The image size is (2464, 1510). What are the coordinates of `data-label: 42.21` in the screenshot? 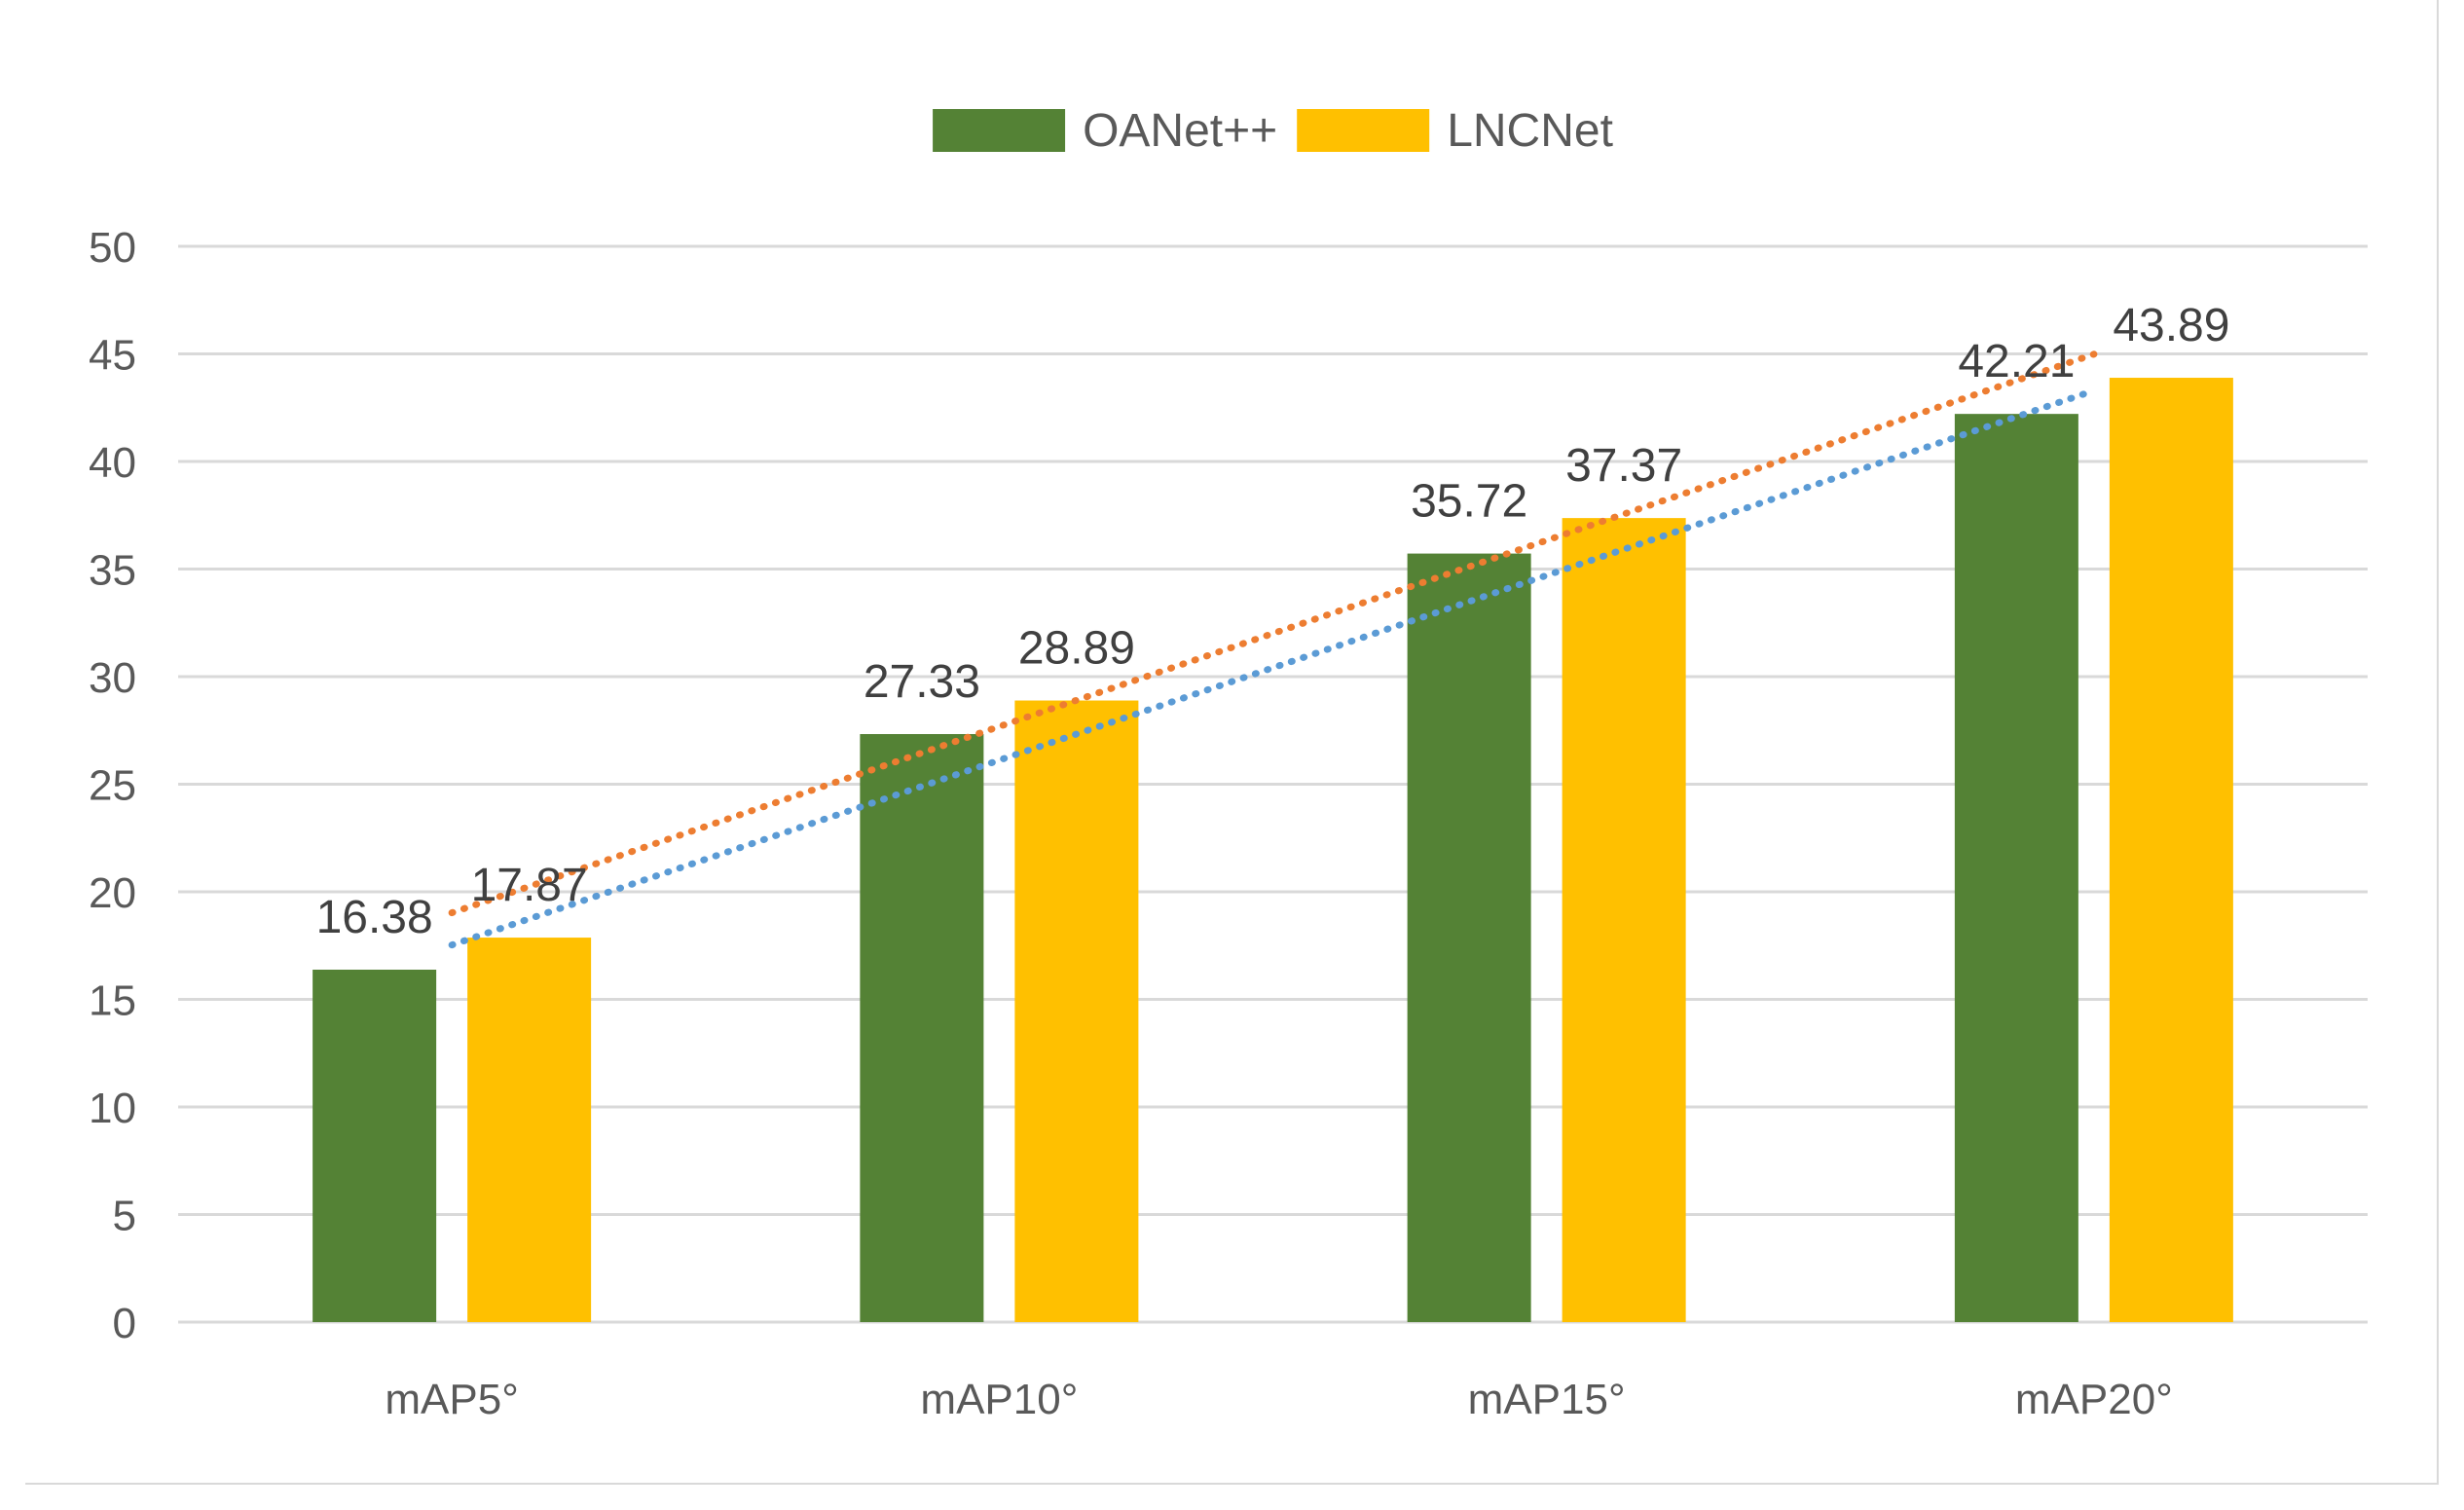 It's located at (2017, 361).